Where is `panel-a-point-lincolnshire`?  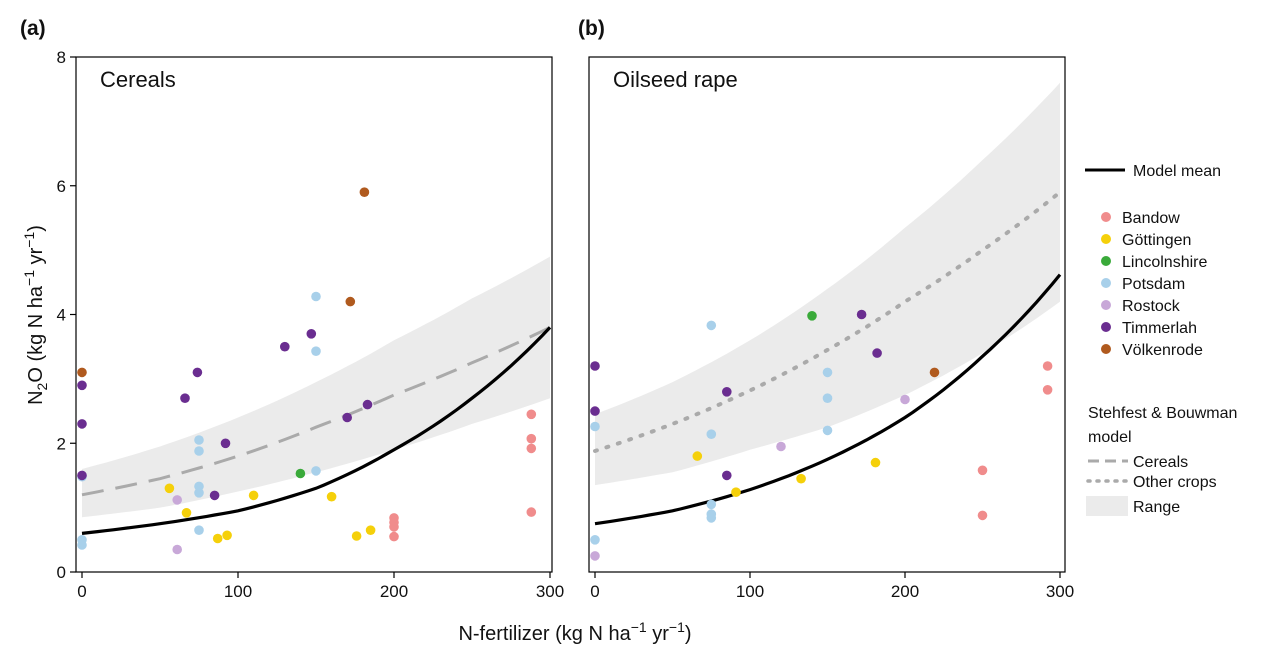 panel-a-point-lincolnshire is located at coordinates (300, 473).